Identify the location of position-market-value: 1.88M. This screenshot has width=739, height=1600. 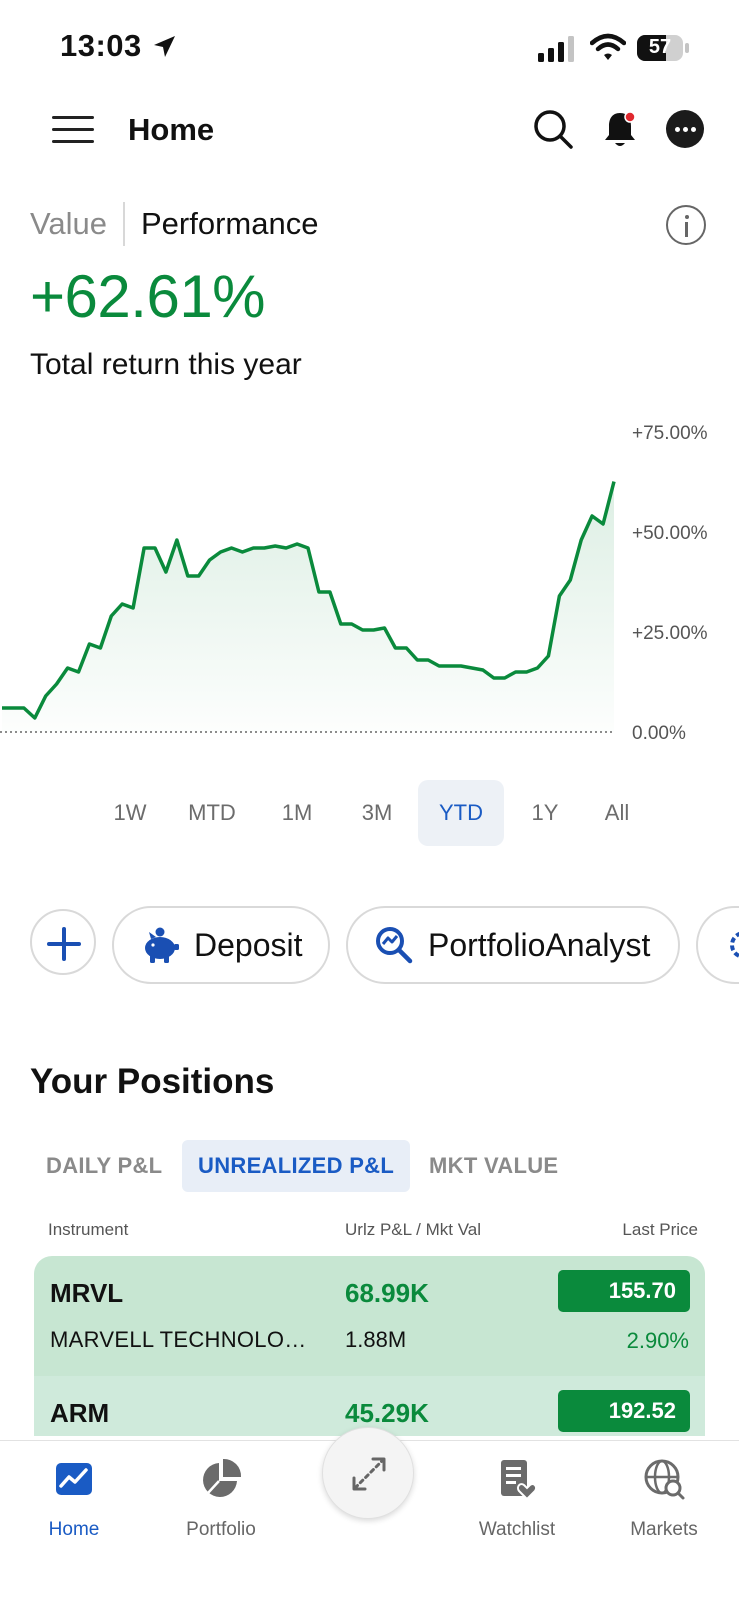
(376, 1339).